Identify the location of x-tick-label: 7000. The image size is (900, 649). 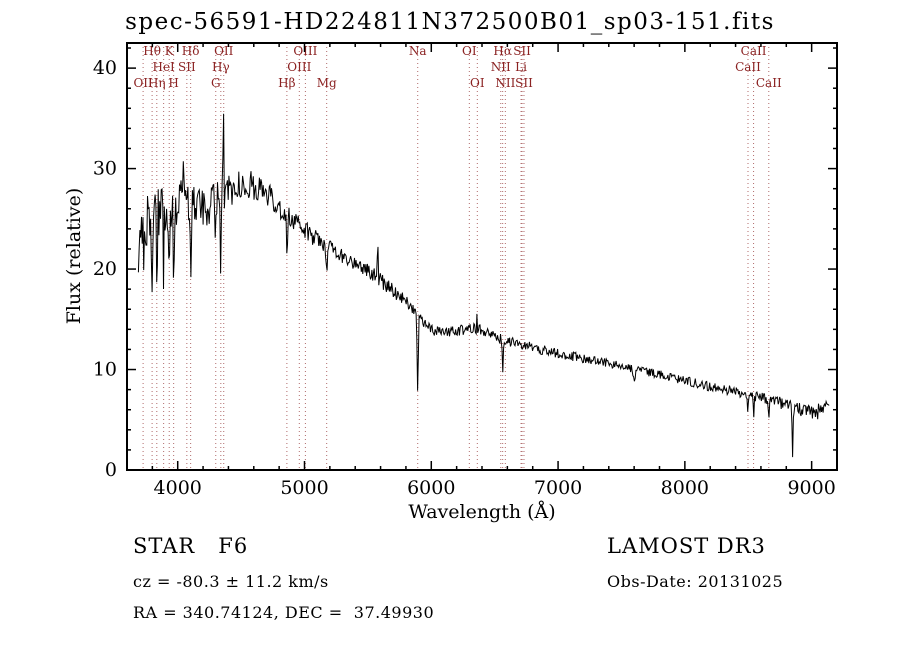
(558, 488).